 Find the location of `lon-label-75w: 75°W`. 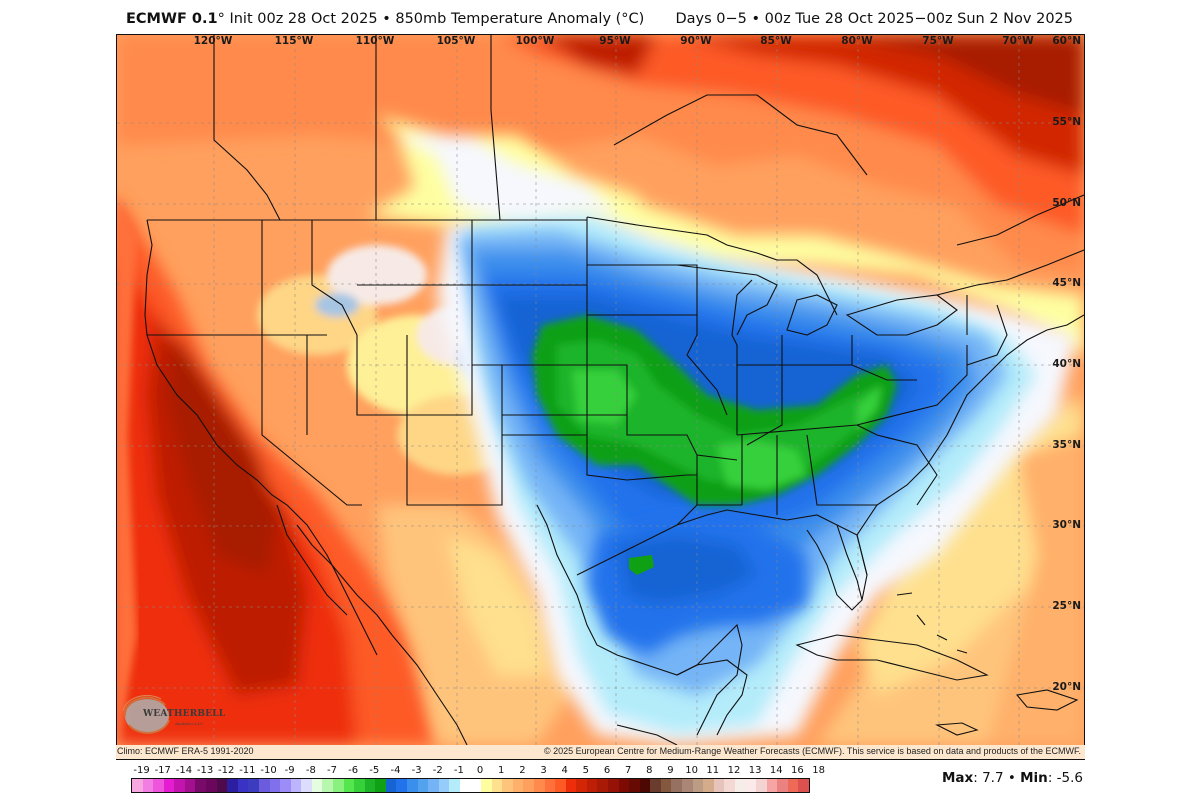

lon-label-75w: 75°W is located at coordinates (938, 41).